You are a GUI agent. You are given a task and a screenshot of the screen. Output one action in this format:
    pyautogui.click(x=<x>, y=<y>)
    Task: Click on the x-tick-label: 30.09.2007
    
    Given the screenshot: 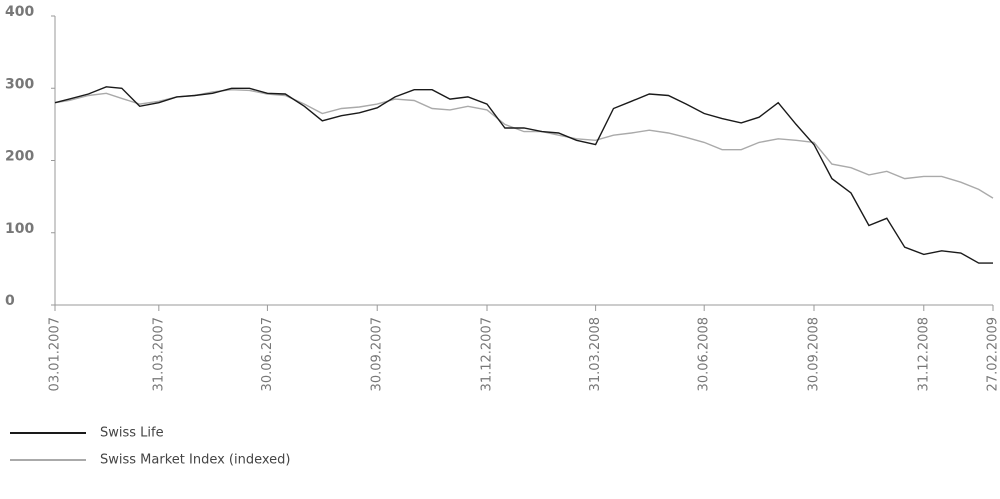 What is the action you would take?
    pyautogui.click(x=377, y=354)
    